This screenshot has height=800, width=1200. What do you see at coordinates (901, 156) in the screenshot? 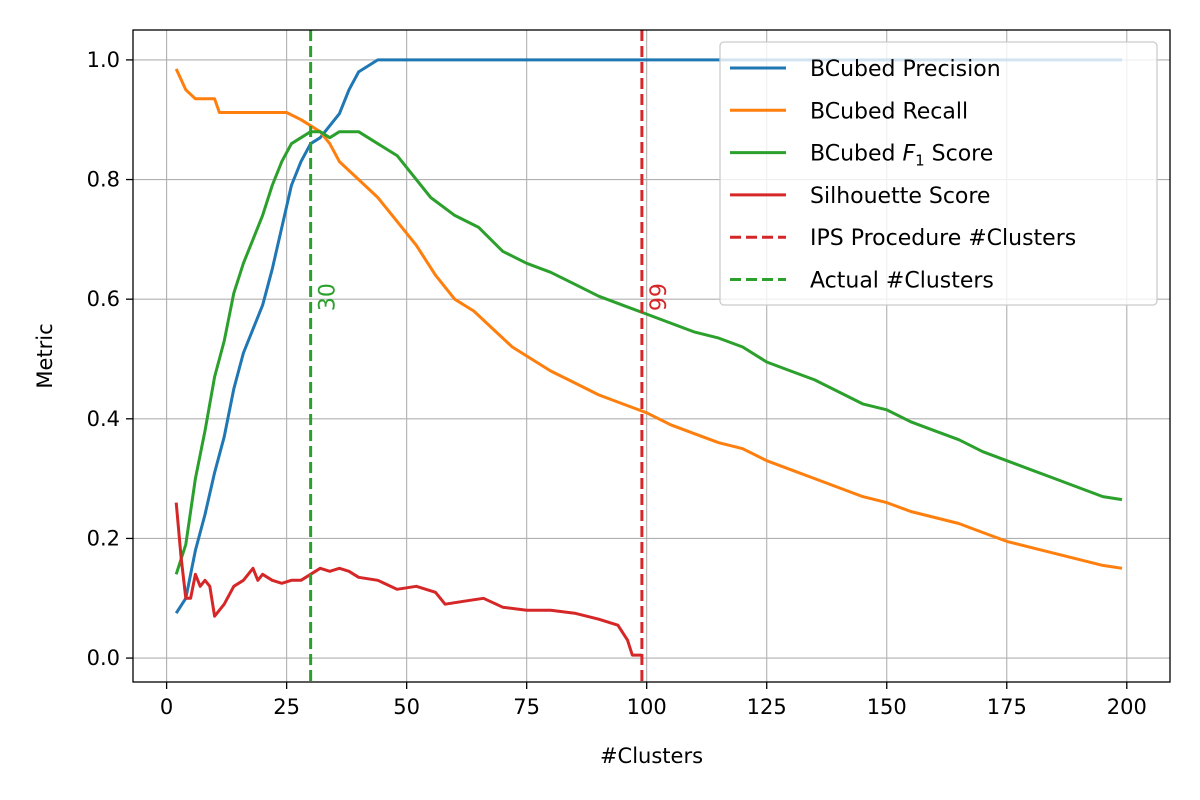
I see `legend-entry: BCubed F1 Score` at bounding box center [901, 156].